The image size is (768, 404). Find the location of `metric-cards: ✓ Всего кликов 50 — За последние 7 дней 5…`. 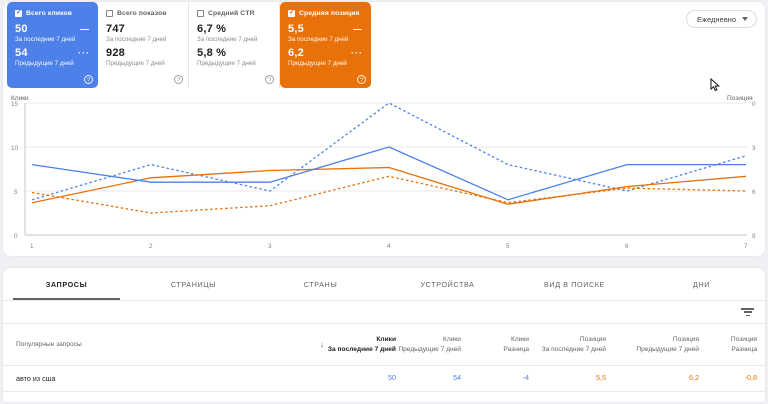

metric-cards: ✓ Всего кликов 50 — За последние 7 дней 5… is located at coordinates (189, 45).